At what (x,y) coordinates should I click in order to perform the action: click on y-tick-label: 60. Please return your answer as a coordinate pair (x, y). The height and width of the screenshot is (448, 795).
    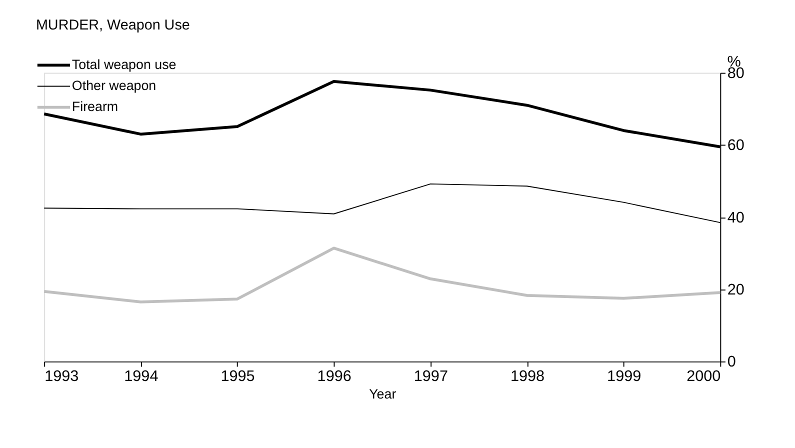
    Looking at the image, I should click on (735, 145).